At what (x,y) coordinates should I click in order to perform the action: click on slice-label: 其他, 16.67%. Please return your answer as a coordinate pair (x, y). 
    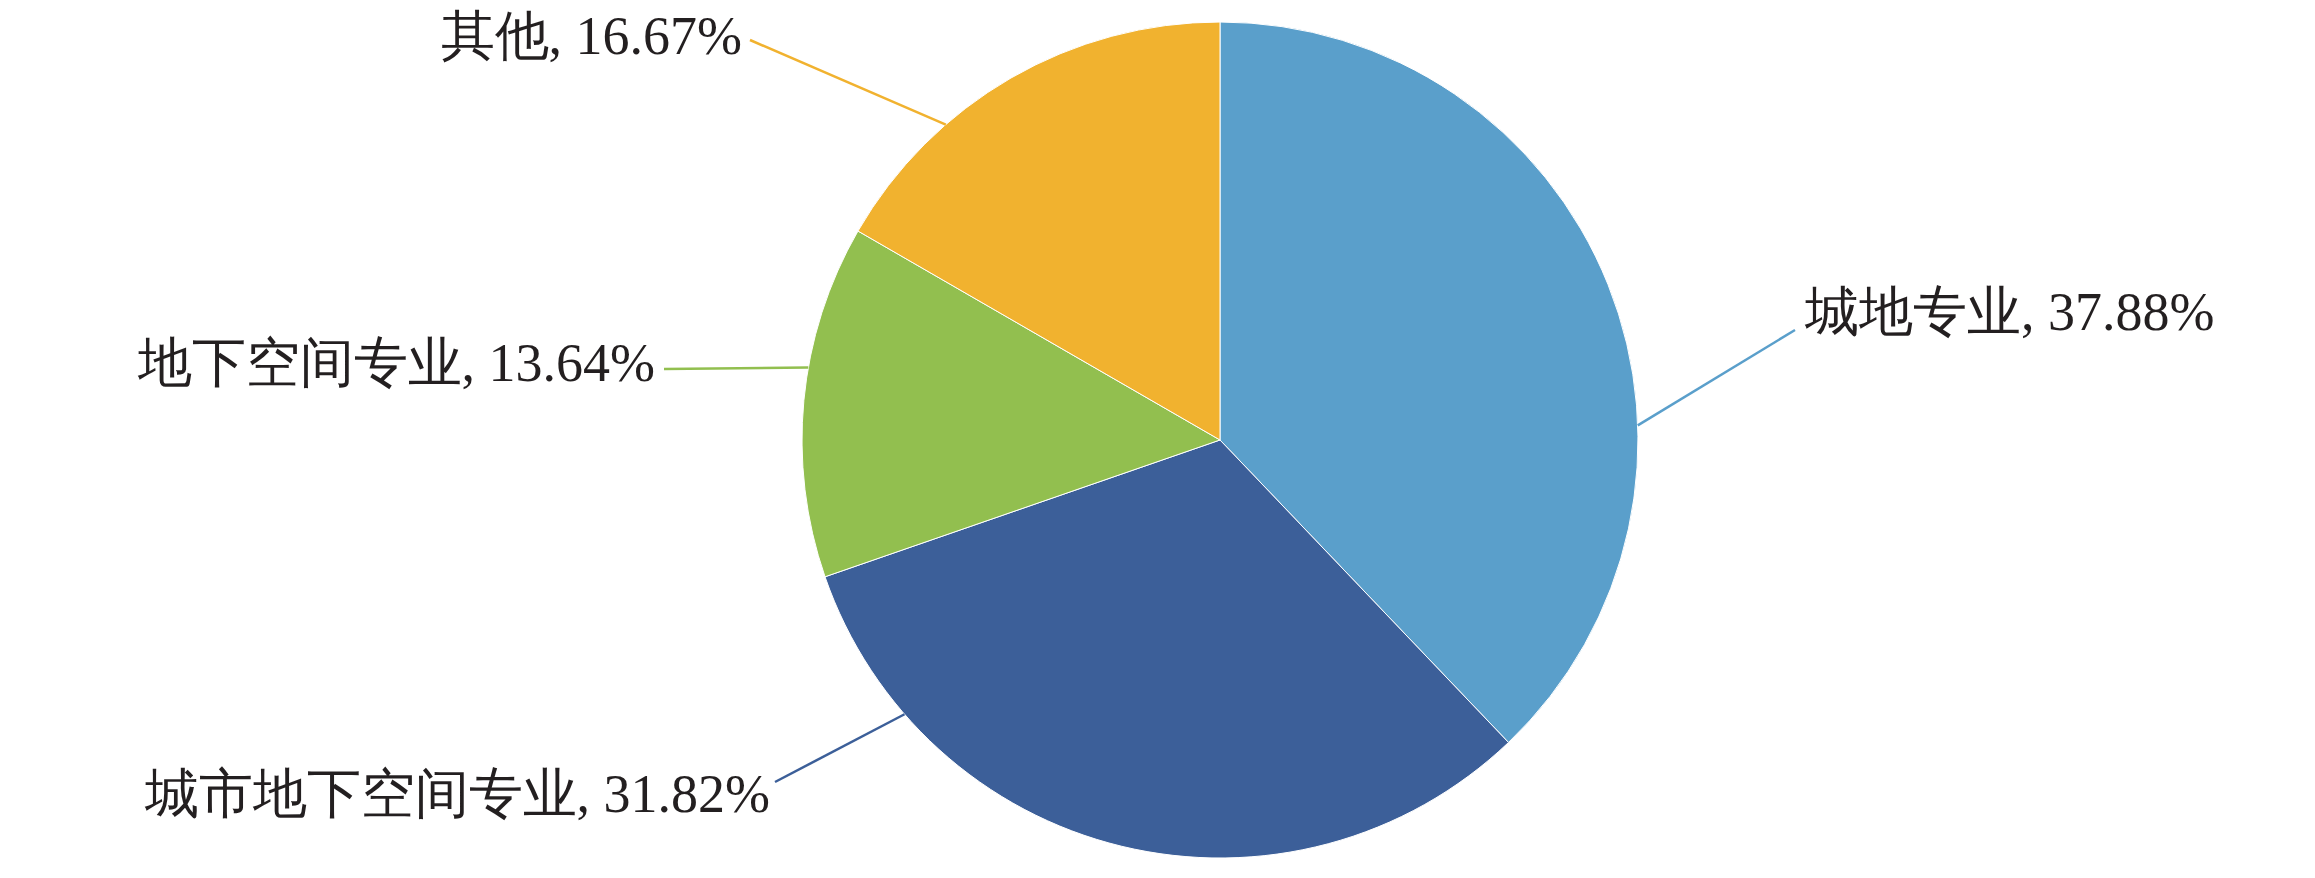
    Looking at the image, I should click on (591, 36).